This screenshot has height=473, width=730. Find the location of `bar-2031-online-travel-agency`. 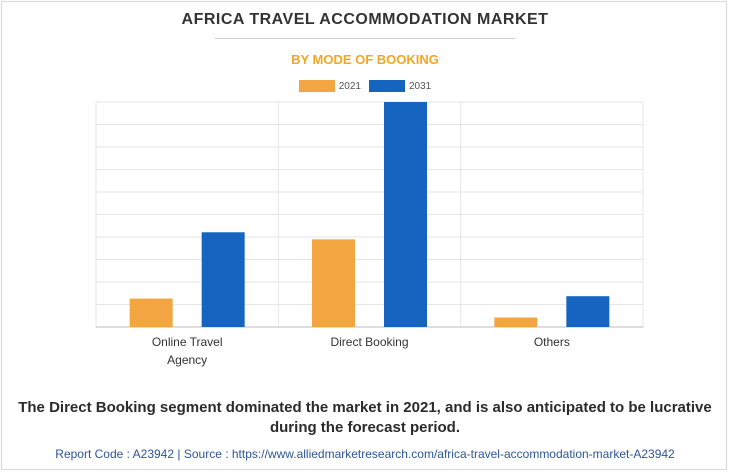

bar-2031-online-travel-agency is located at coordinates (223, 279).